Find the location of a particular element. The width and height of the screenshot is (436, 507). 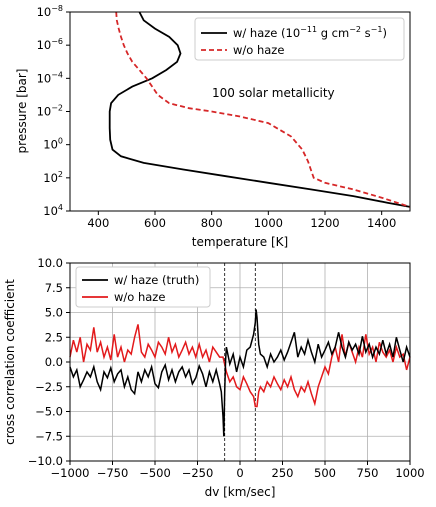

pt-legend: w/ haze (10−11 g cm−2 s−1) w/o haze is located at coordinates (299, 39).